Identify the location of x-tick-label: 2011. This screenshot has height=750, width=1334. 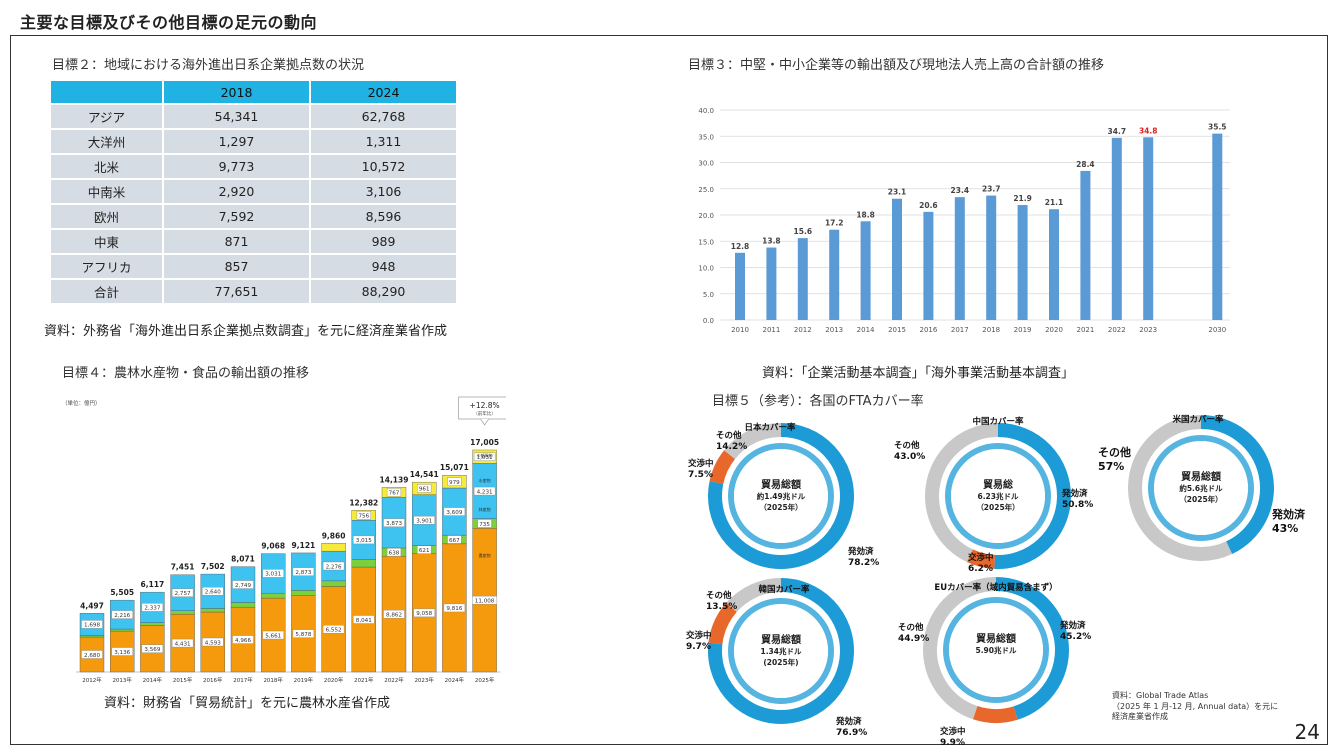
(771, 330).